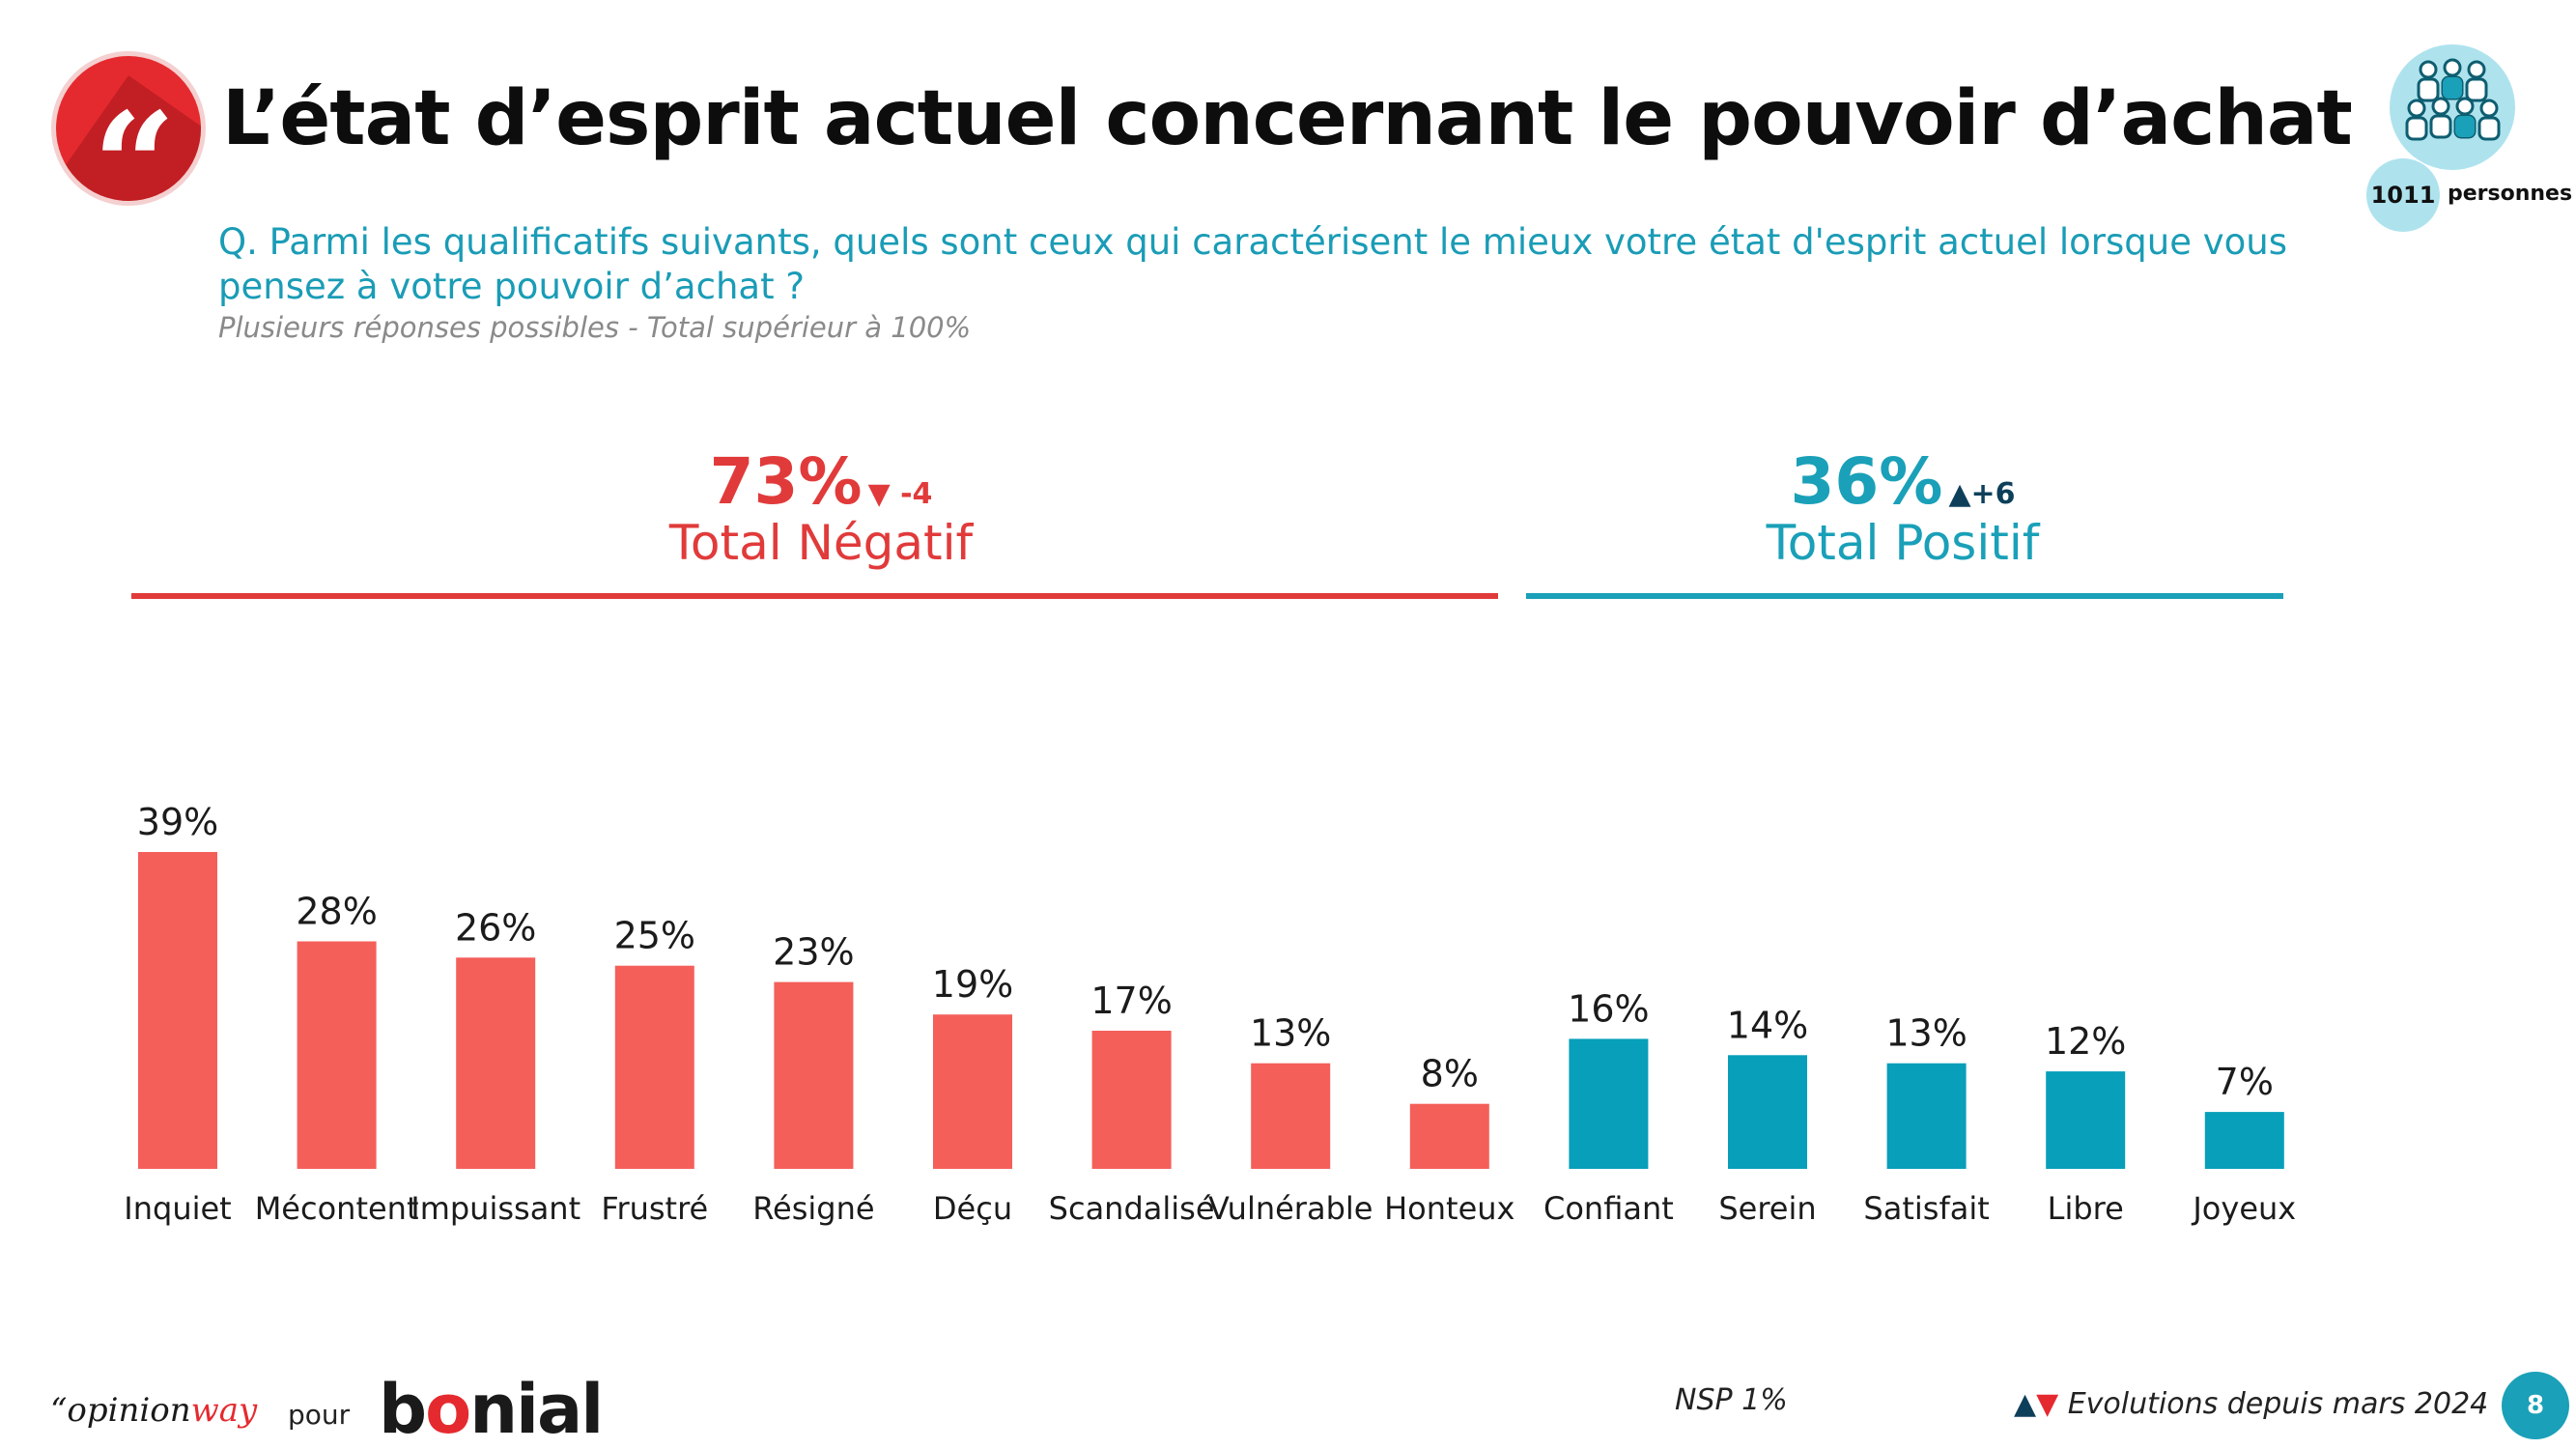 The width and height of the screenshot is (2576, 1449). What do you see at coordinates (177, 1208) in the screenshot?
I see `category-label: Inquiet` at bounding box center [177, 1208].